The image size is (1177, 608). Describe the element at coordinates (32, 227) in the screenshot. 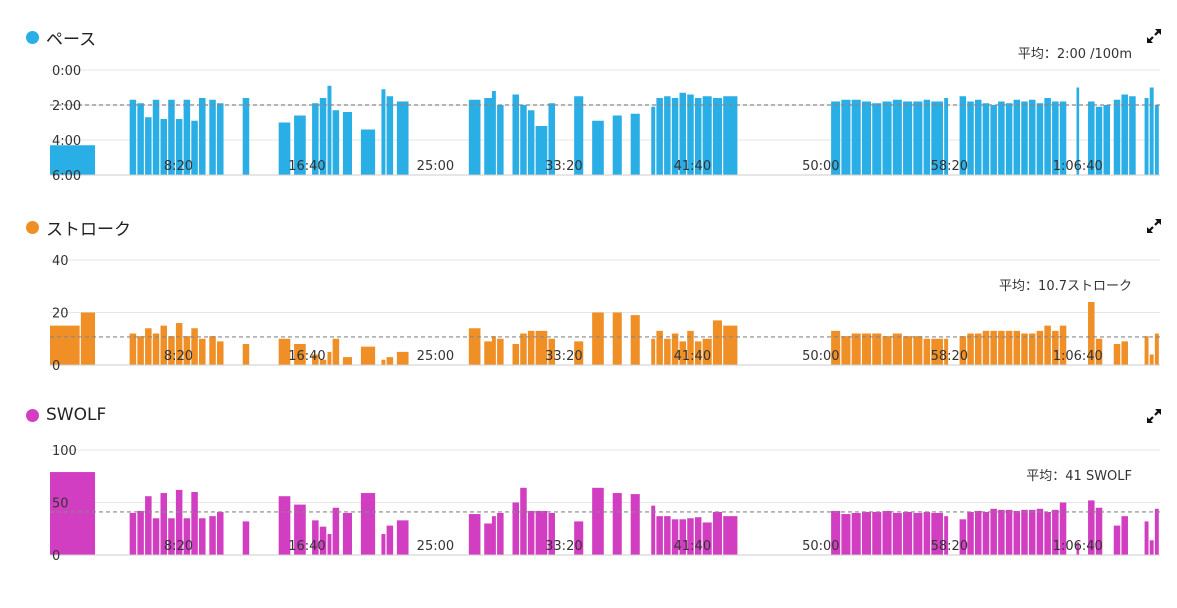

I see `stroke-legend-dot` at that location.